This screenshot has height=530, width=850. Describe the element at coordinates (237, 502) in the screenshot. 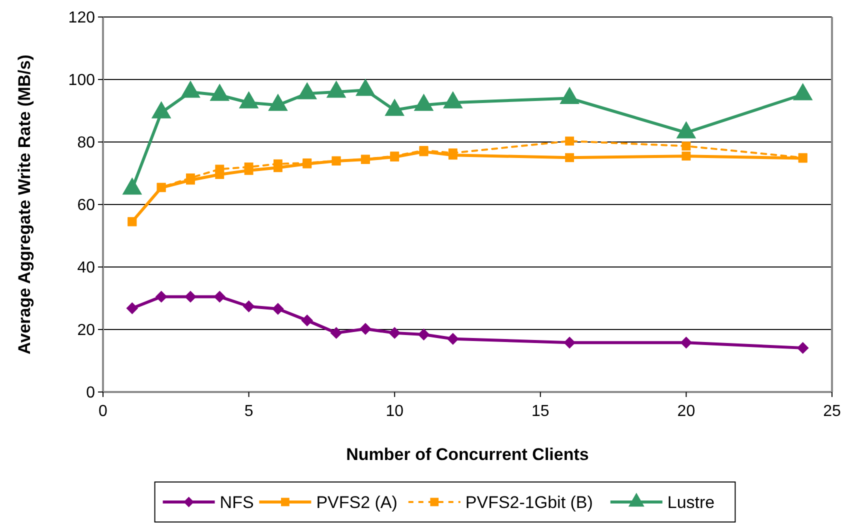

I see `legend-label: NFS` at that location.